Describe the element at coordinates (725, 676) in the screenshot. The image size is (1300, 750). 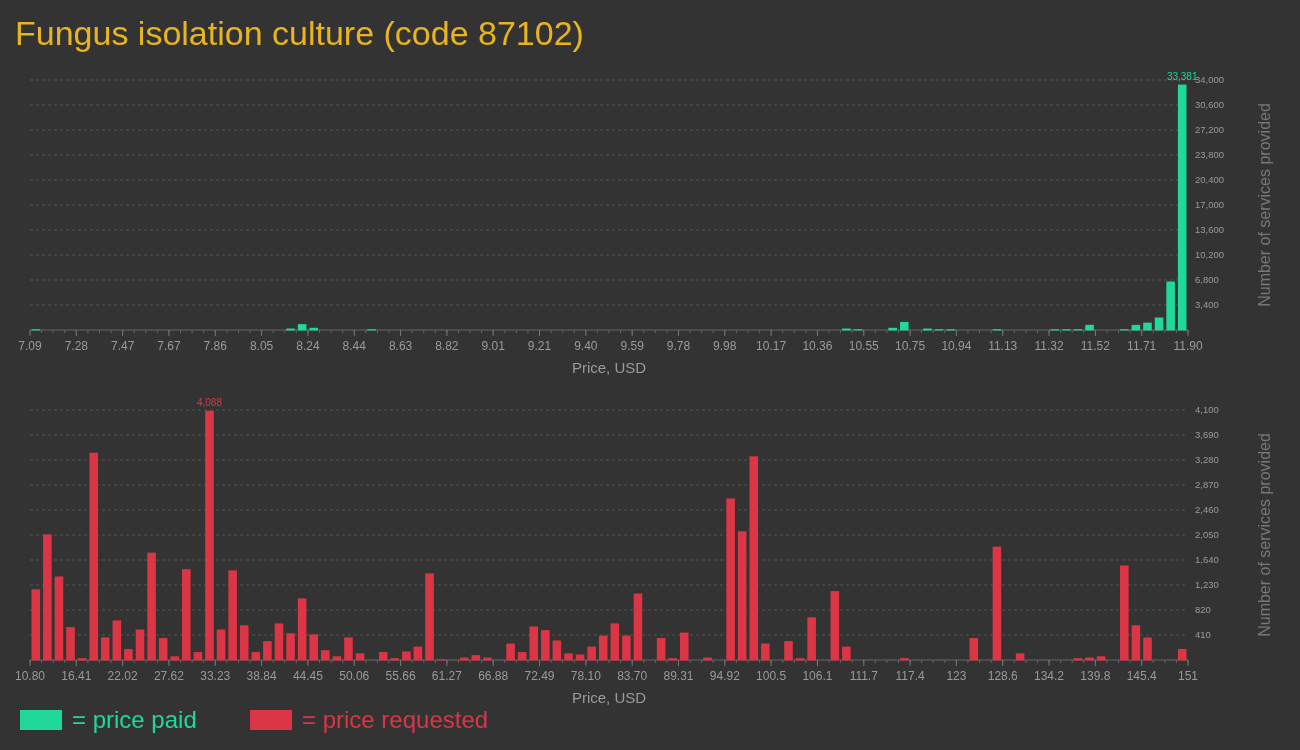
I see `x-tick-label: 94.92` at that location.